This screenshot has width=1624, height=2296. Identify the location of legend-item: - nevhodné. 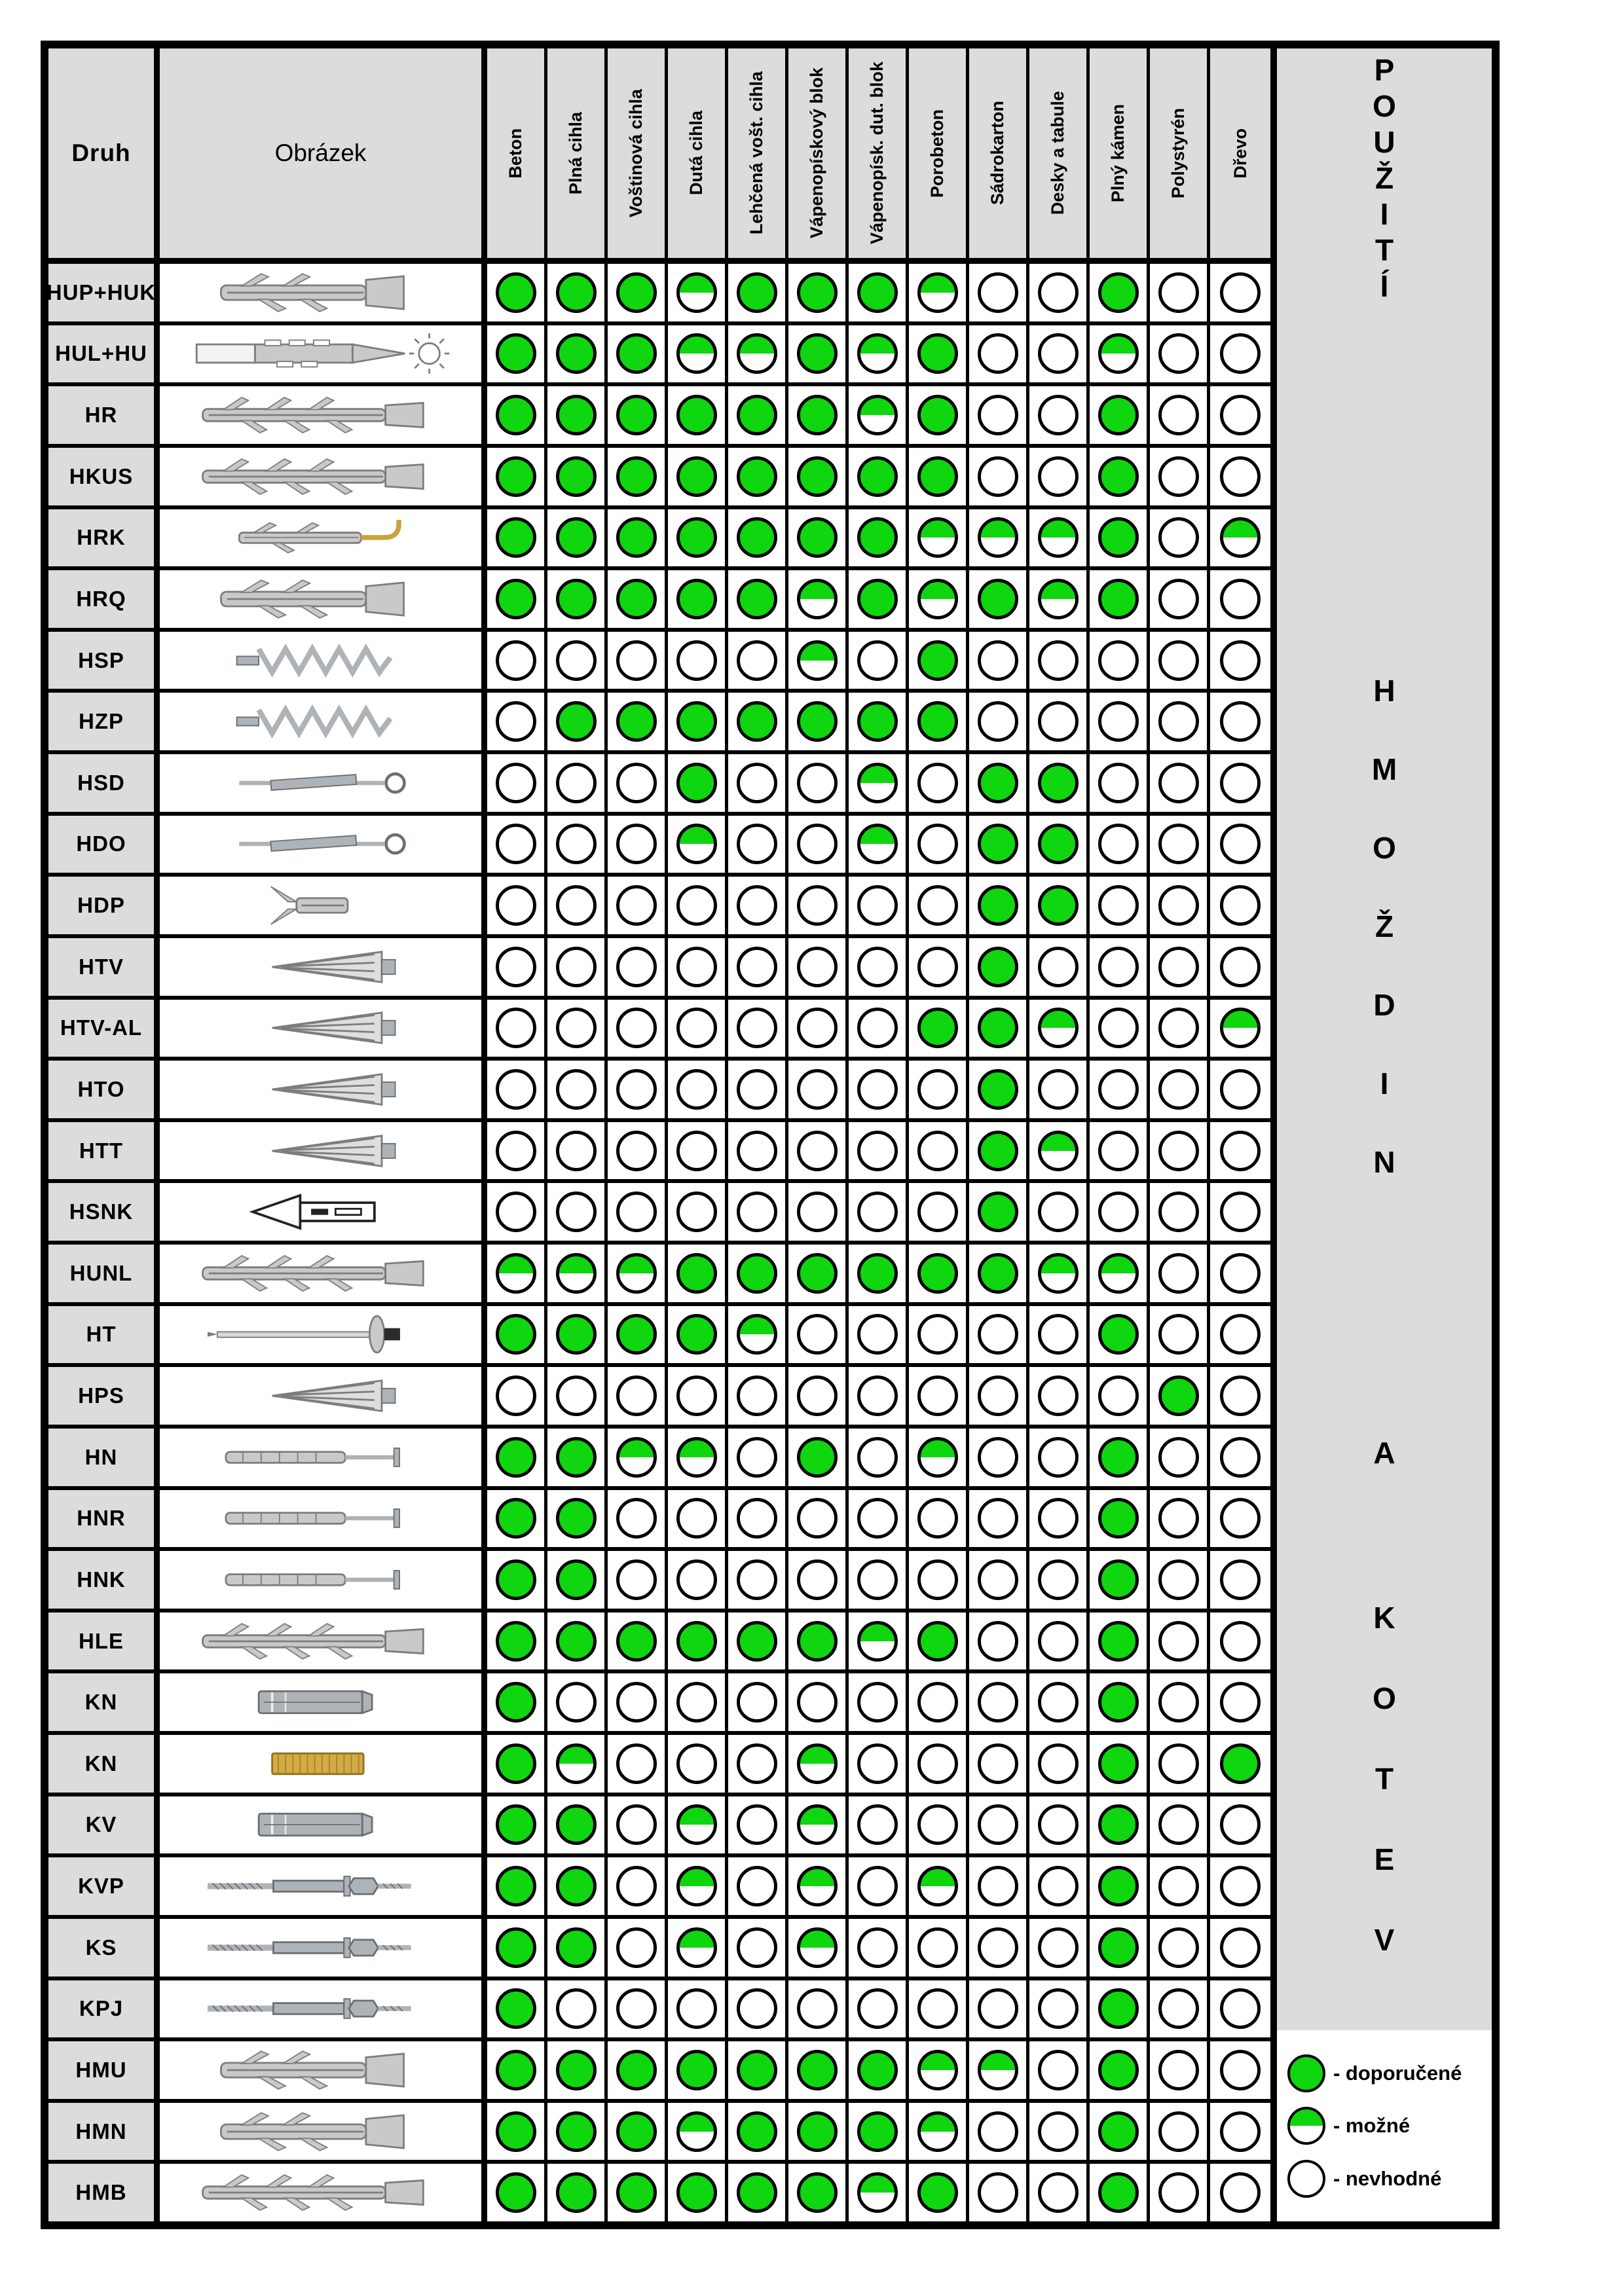
(1387, 2178).